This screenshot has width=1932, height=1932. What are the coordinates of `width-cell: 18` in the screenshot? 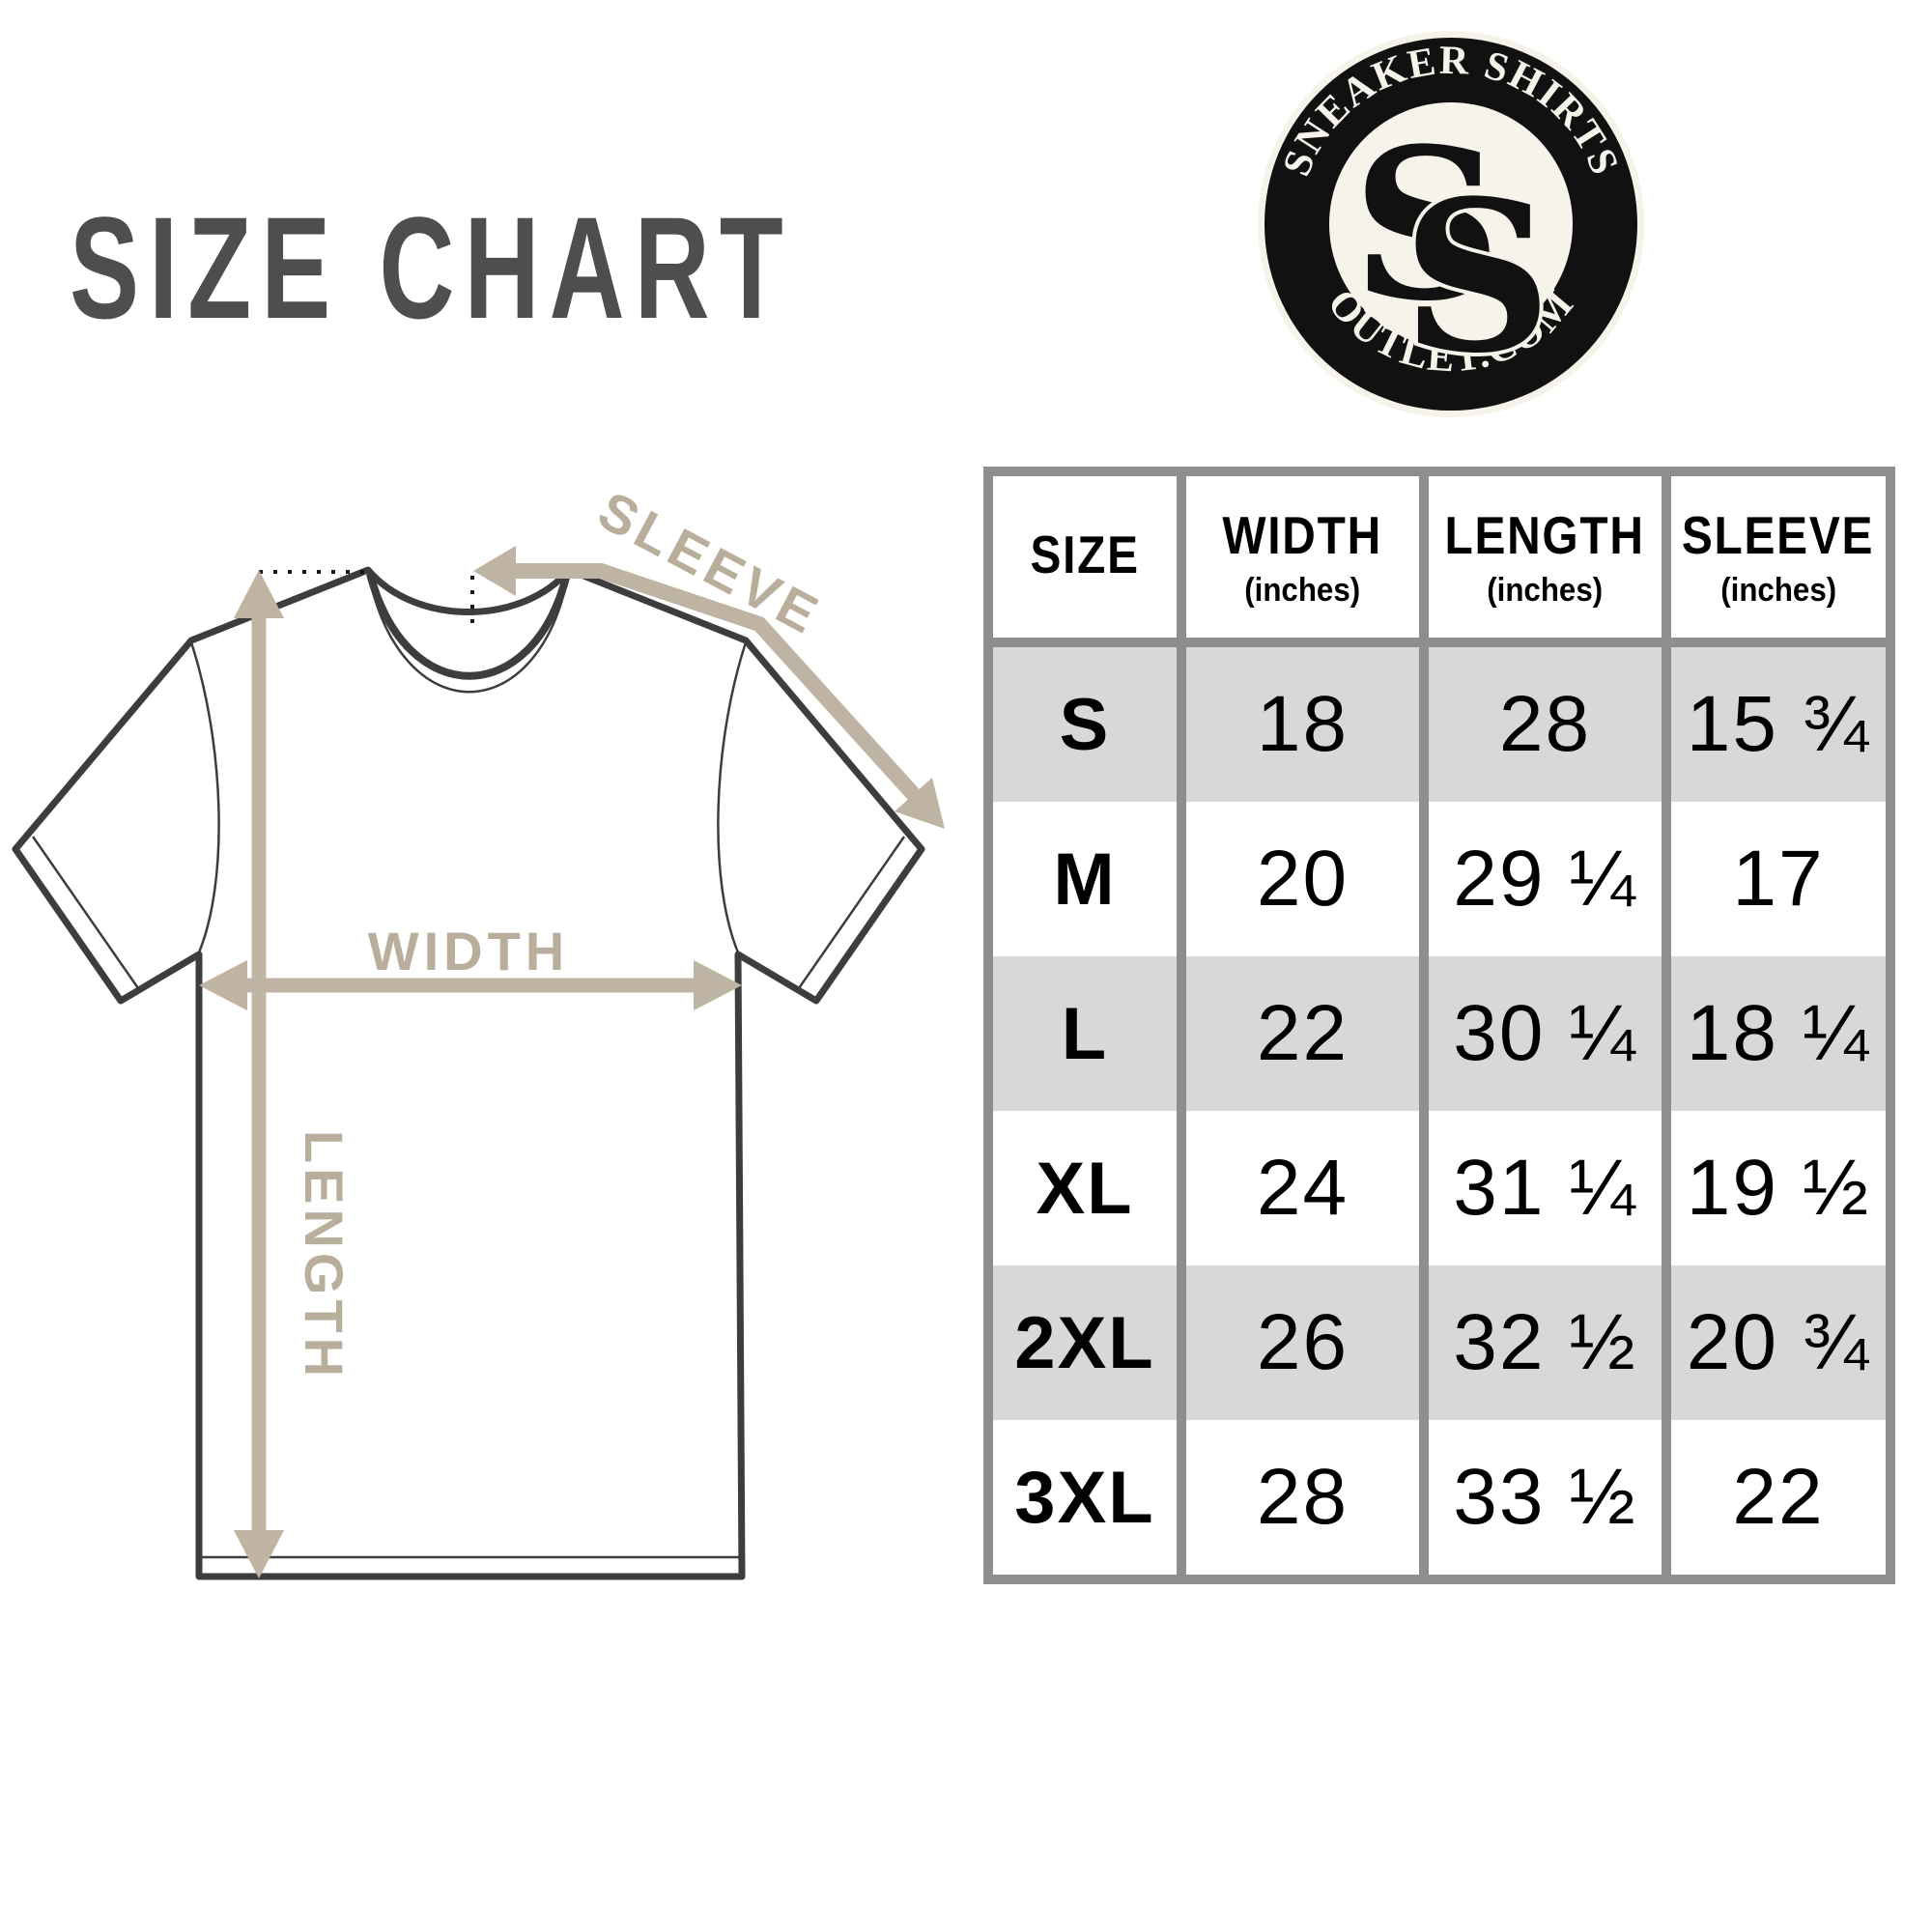 It's located at (1302, 724).